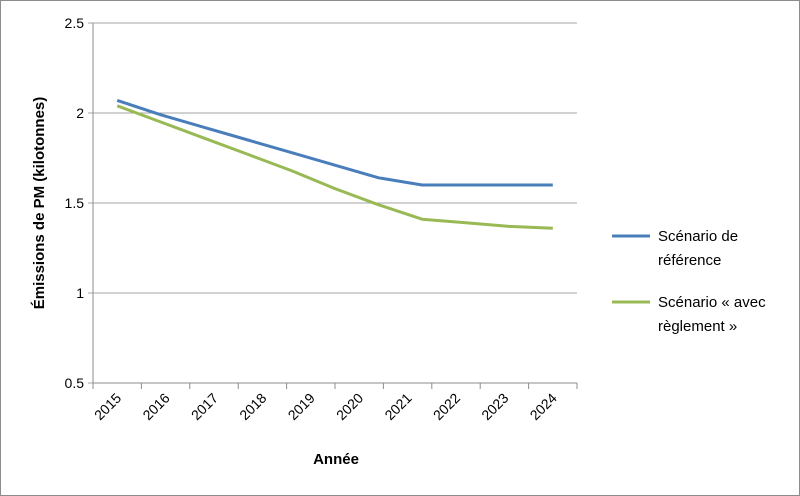  What do you see at coordinates (349, 406) in the screenshot?
I see `x-tick-label: 2020` at bounding box center [349, 406].